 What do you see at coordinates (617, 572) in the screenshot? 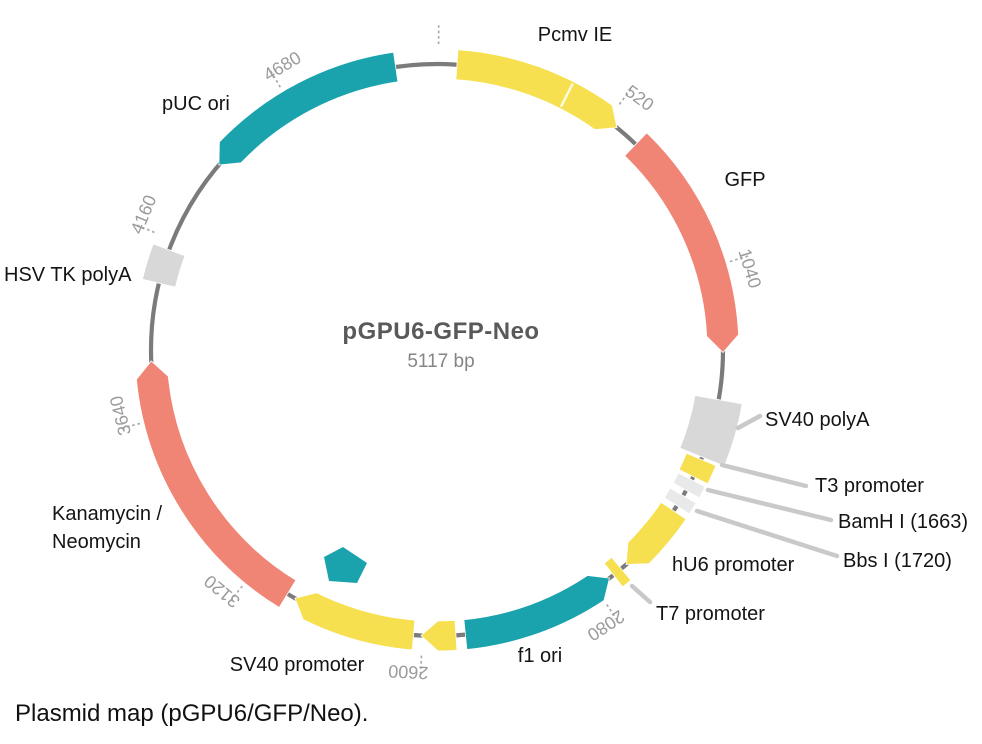
I see `t7-promoter-feature` at bounding box center [617, 572].